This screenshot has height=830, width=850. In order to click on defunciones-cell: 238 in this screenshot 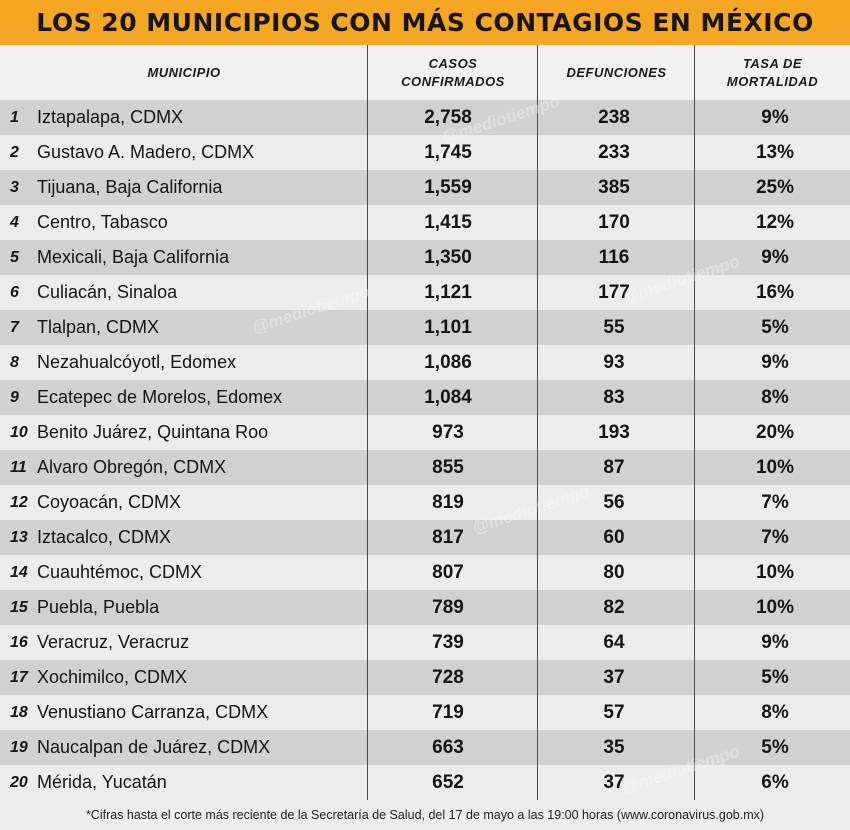, I will do `click(614, 117)`.